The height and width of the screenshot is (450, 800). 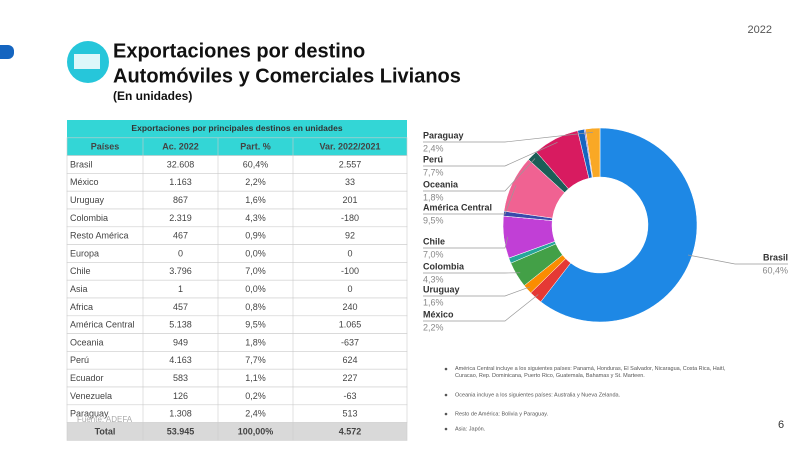 What do you see at coordinates (287, 76) in the screenshot?
I see `title-line2: Automóviles y Comerciales Livianos` at bounding box center [287, 76].